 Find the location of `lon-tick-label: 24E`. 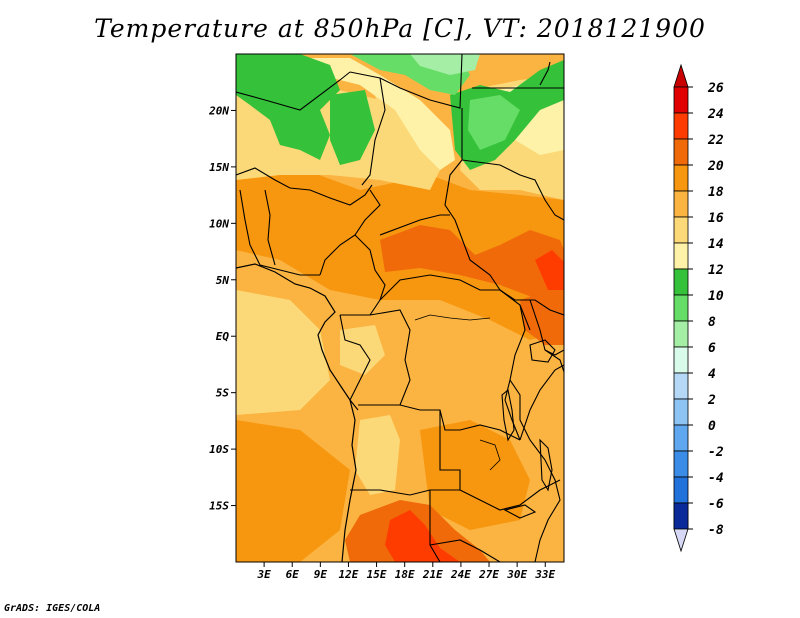

lon-tick-label: 24E is located at coordinates (460, 574).